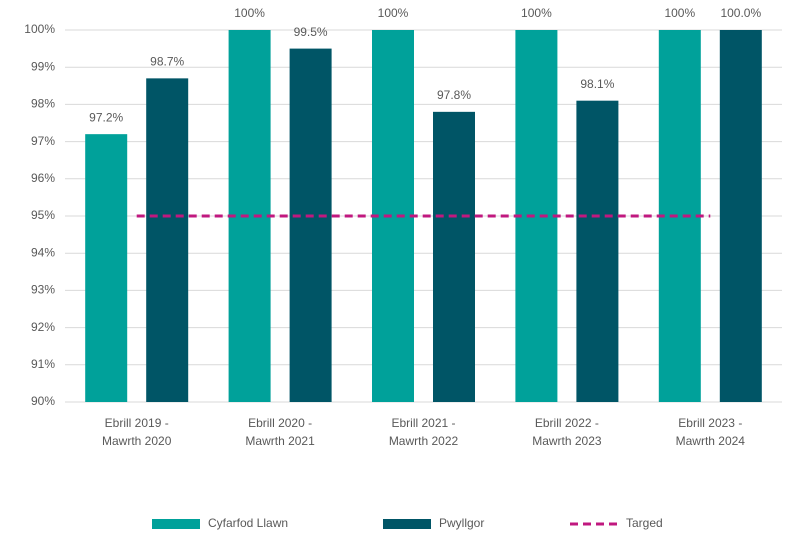 The height and width of the screenshot is (535, 787). What do you see at coordinates (43, 66) in the screenshot?
I see `y-tick-label: 99%` at bounding box center [43, 66].